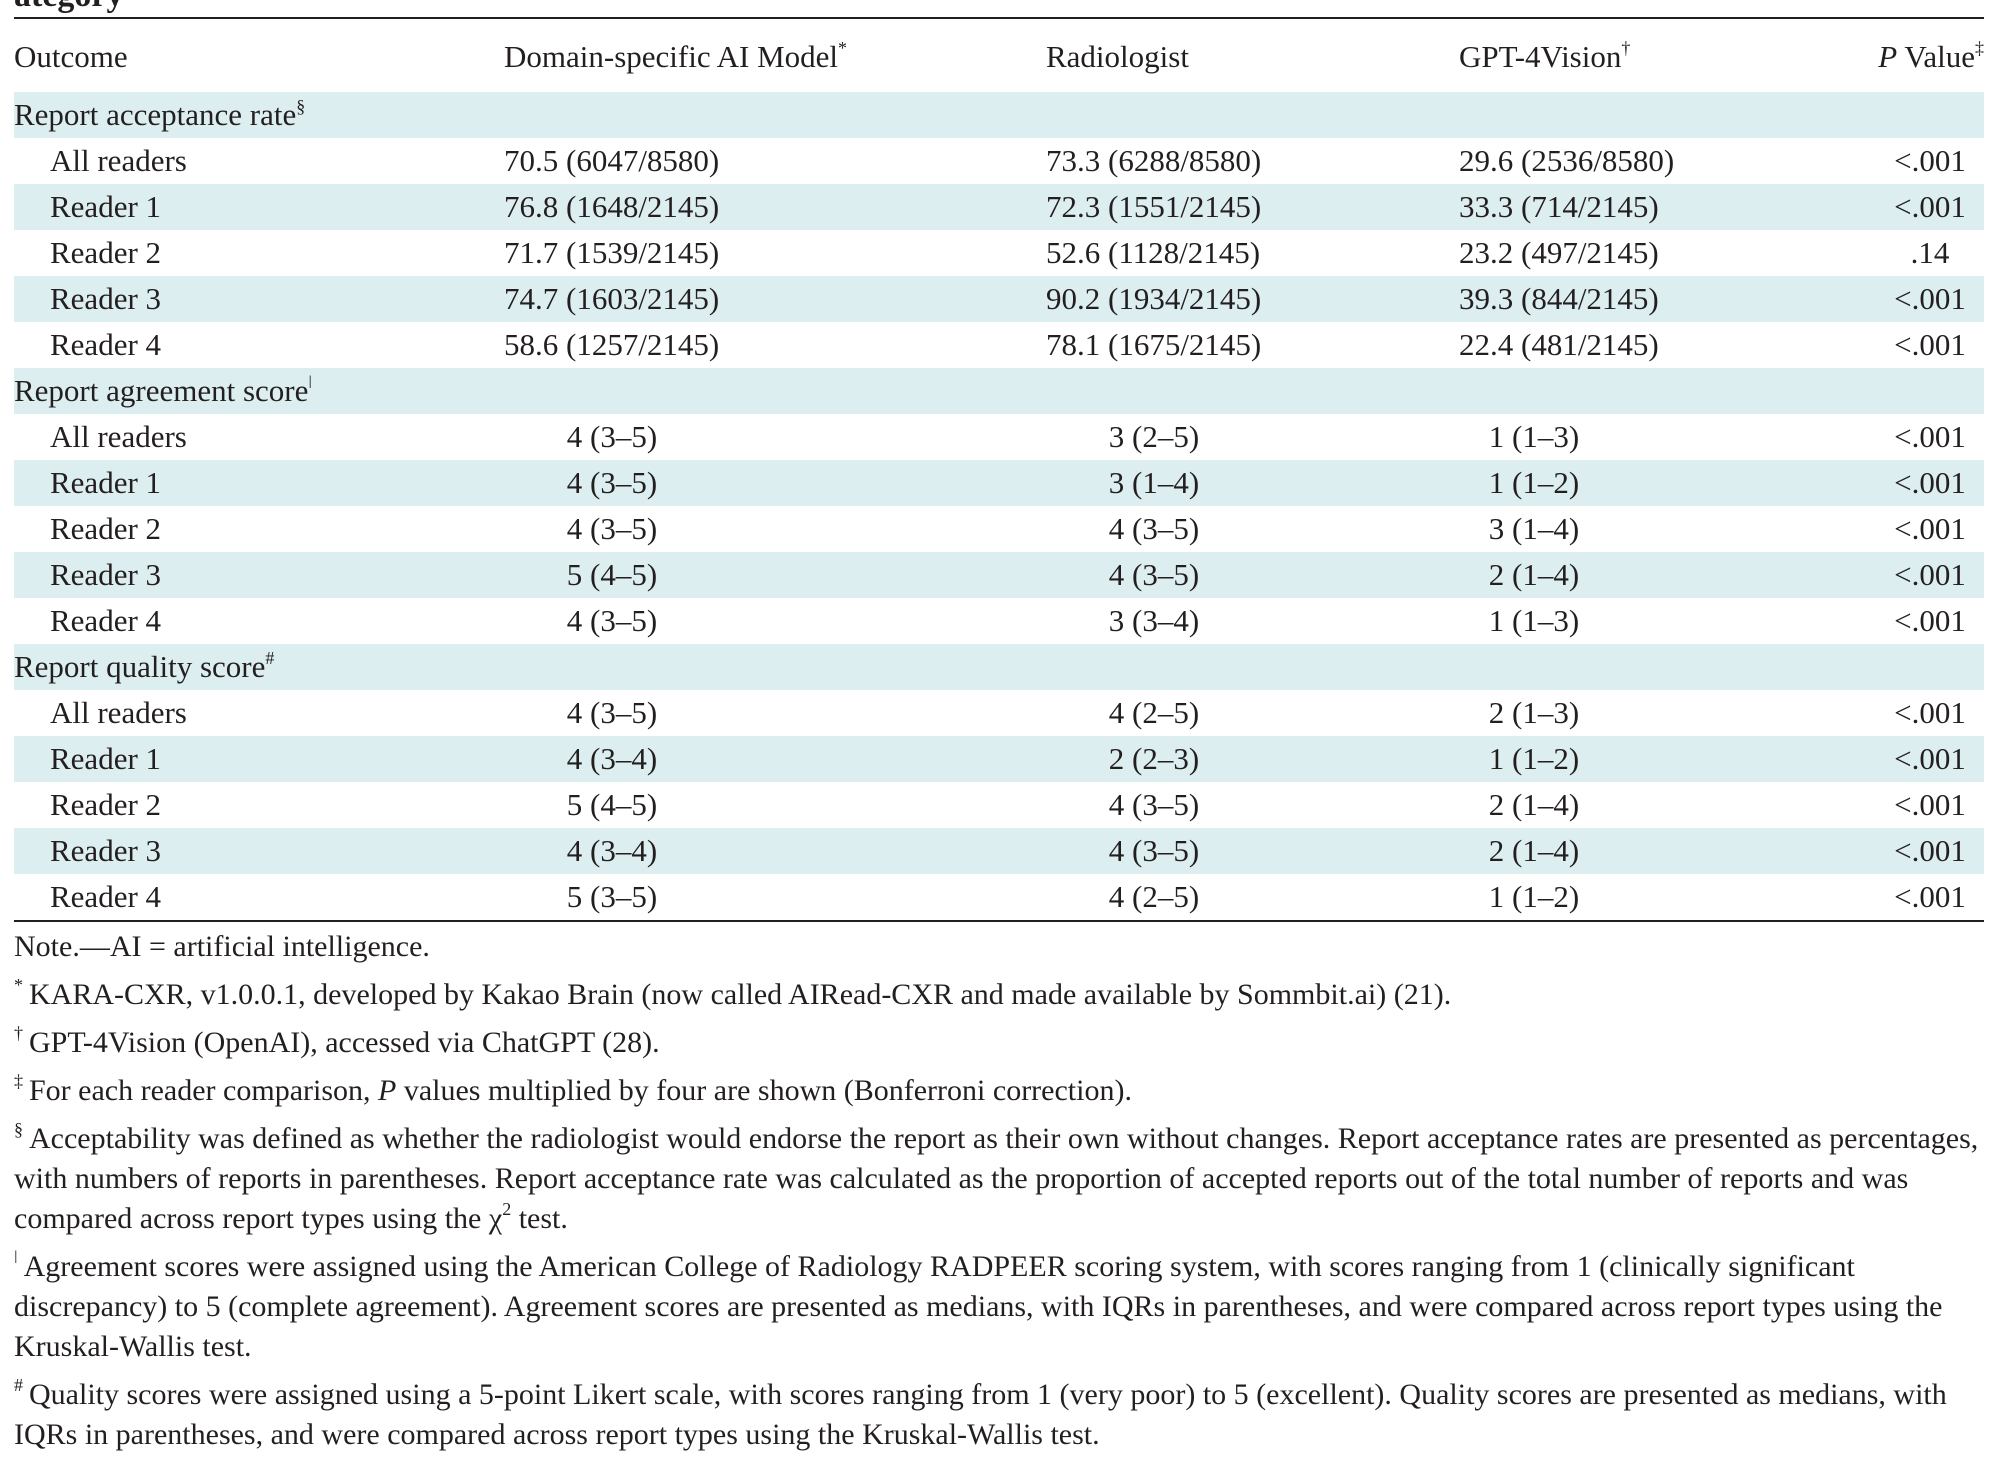 The width and height of the screenshot is (1996, 1464). Describe the element at coordinates (1559, 298) in the screenshot. I see `cell-gpt: 39.3 (844/2145)` at that location.